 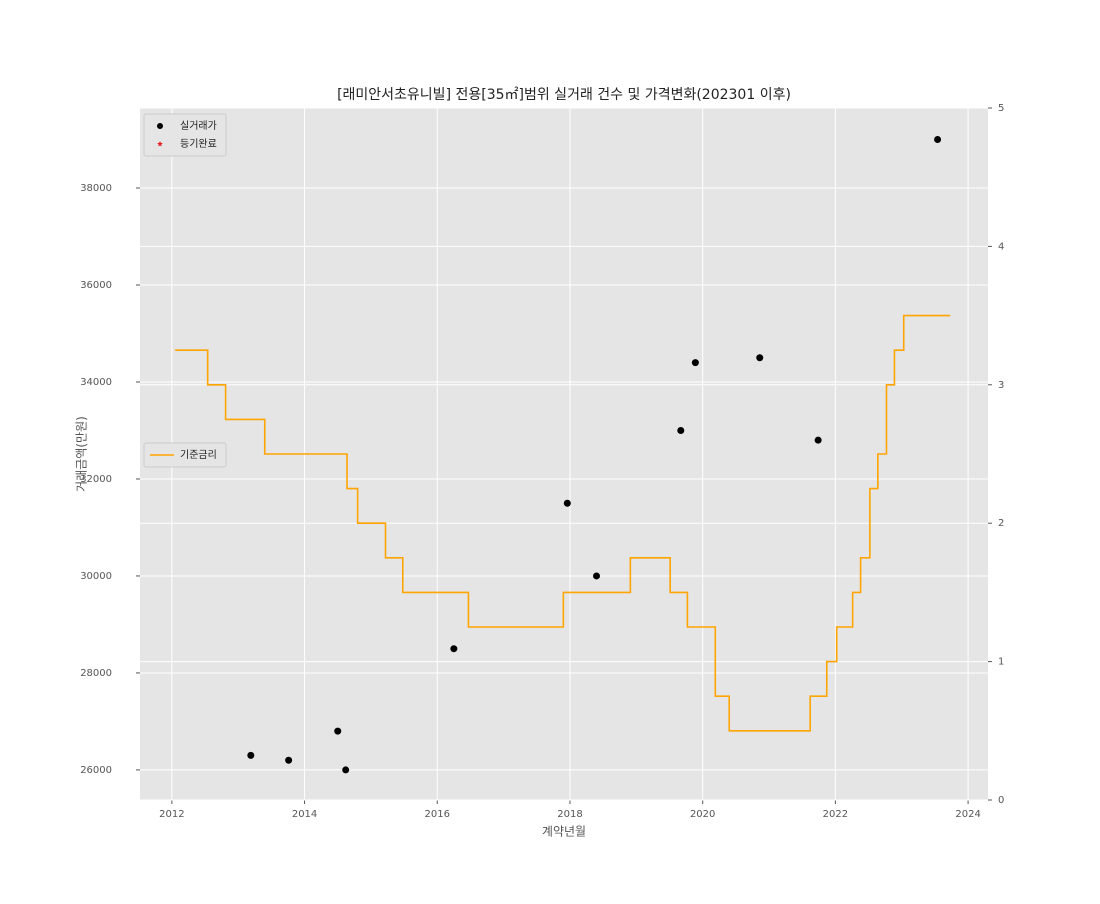 What do you see at coordinates (198, 144) in the screenshot?
I see `legend-label: 등기완료` at bounding box center [198, 144].